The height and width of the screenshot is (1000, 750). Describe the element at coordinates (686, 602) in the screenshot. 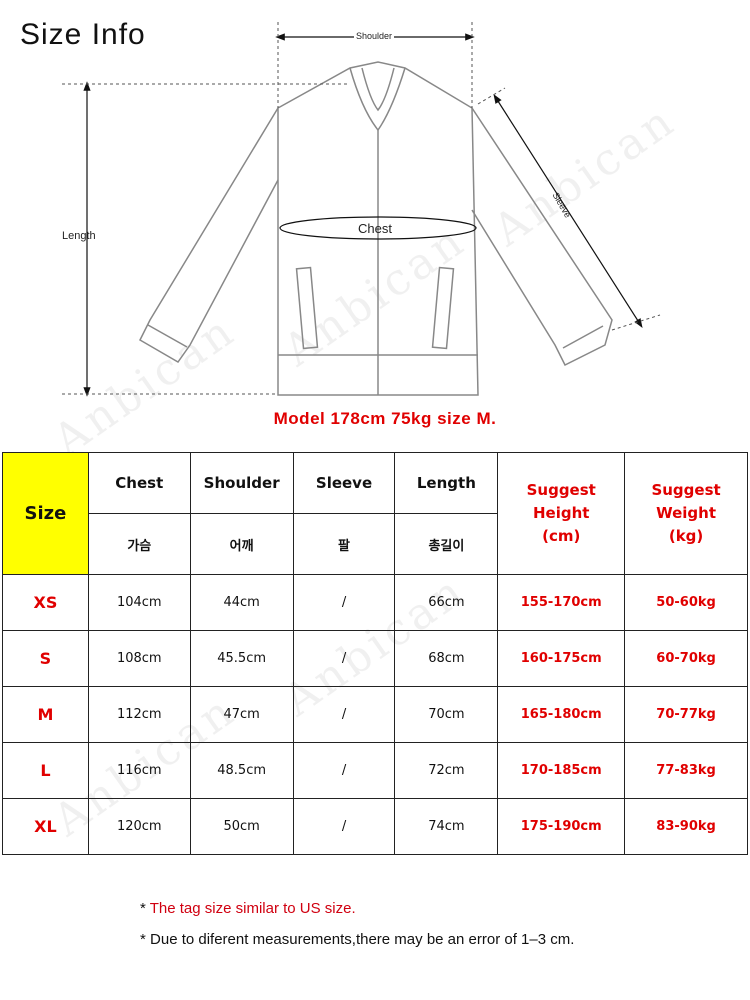

I see `cell-weight: 50-60kg` at that location.